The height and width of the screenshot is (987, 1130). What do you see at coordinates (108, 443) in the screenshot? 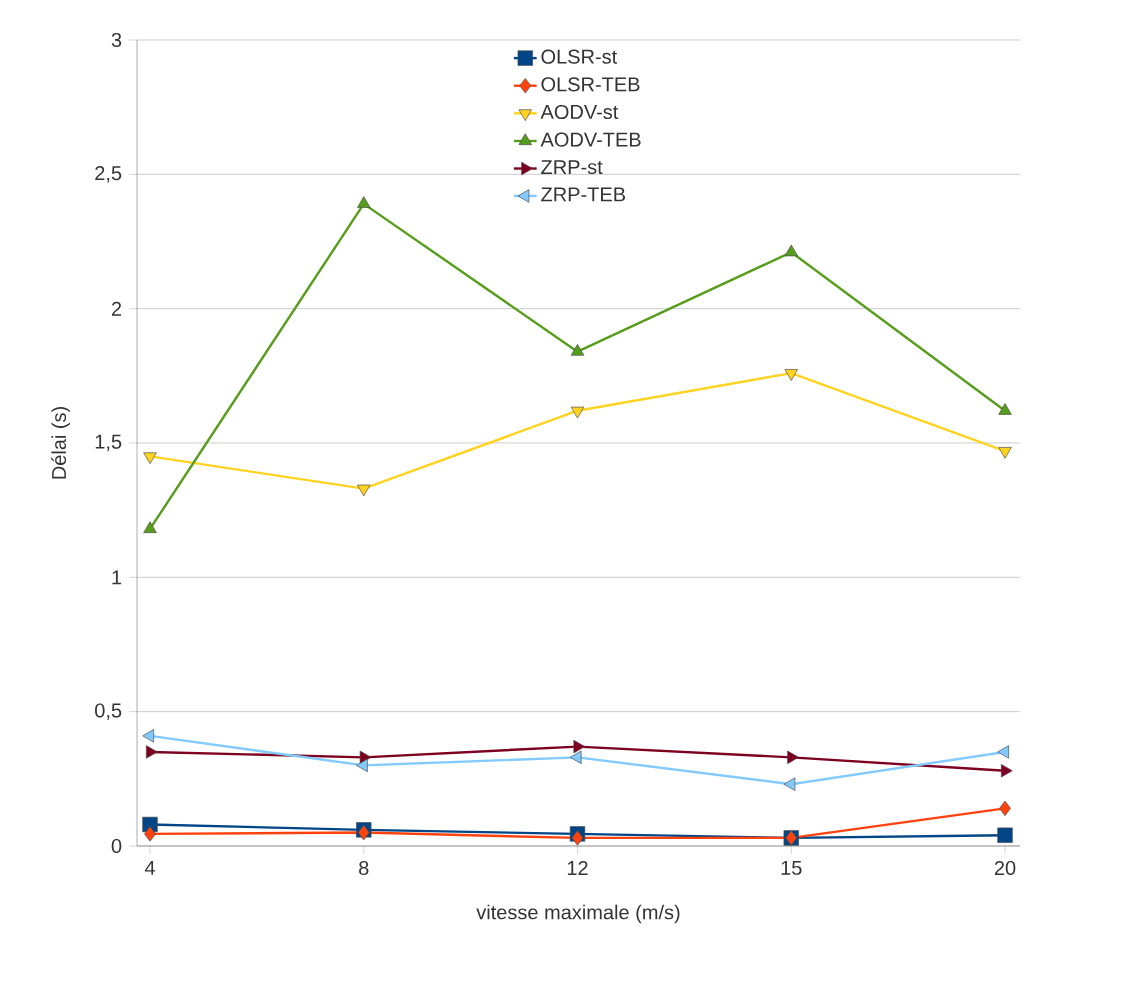
I see `y-tick-label: 1,5` at bounding box center [108, 443].